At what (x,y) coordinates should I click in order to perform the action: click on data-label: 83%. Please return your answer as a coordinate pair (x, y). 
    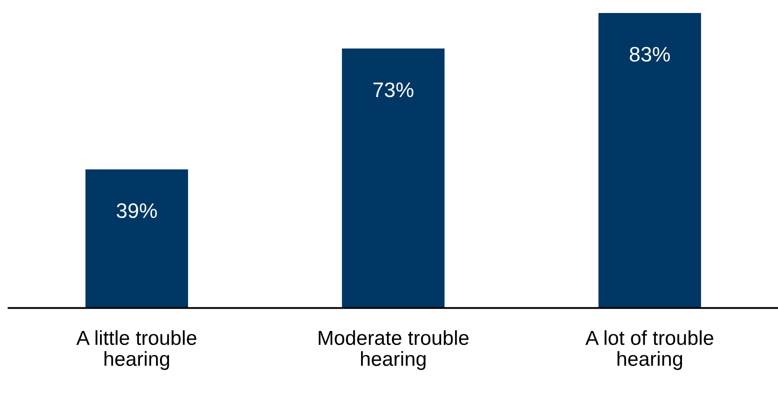
    Looking at the image, I should click on (650, 54).